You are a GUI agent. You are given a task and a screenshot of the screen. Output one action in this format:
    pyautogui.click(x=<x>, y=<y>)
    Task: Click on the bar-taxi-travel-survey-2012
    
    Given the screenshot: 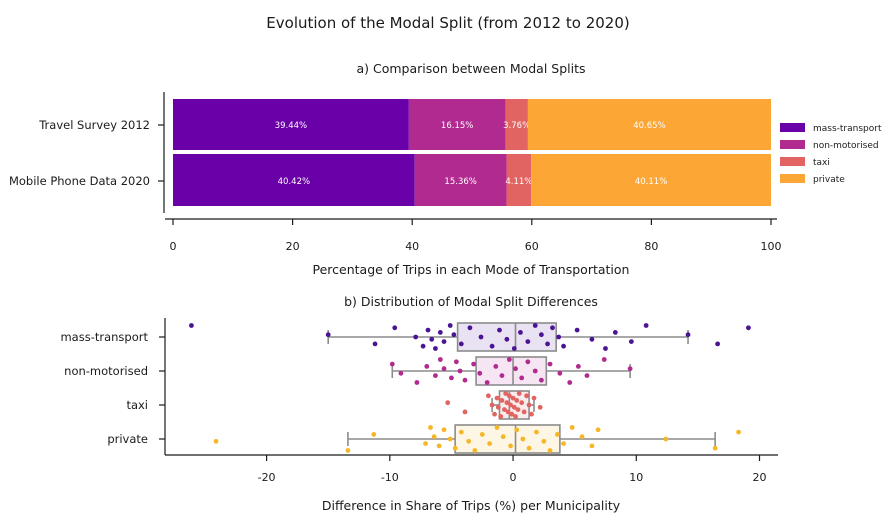 What is the action you would take?
    pyautogui.click(x=516, y=124)
    